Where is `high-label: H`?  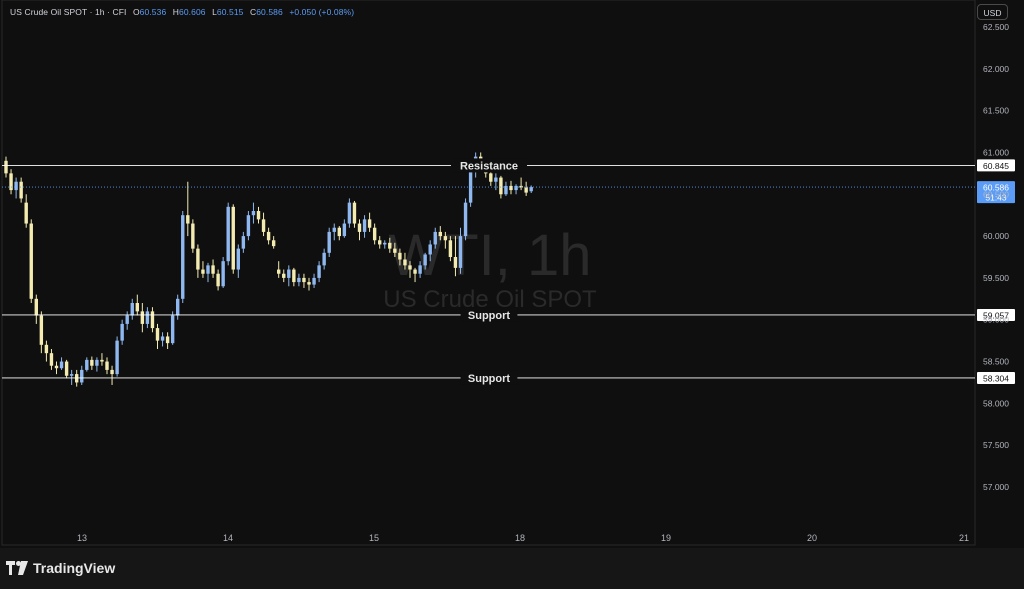 high-label: H is located at coordinates (175, 12).